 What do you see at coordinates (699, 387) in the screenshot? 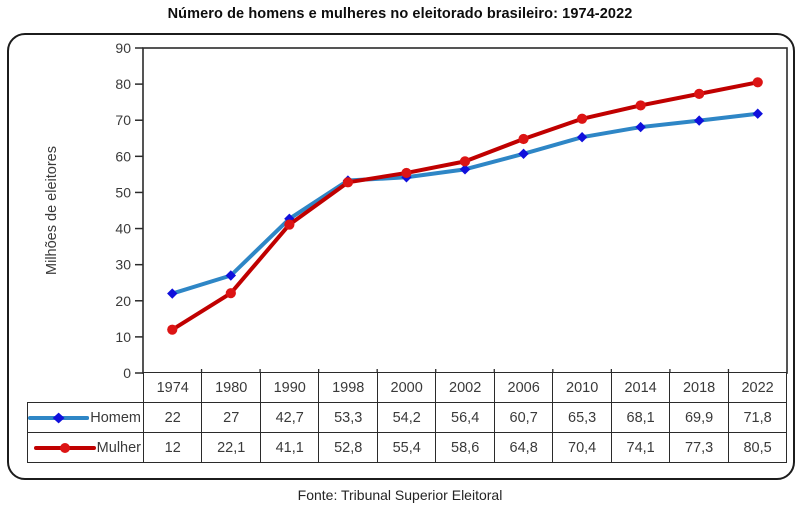
I see `year-header-cell: 2018` at bounding box center [699, 387].